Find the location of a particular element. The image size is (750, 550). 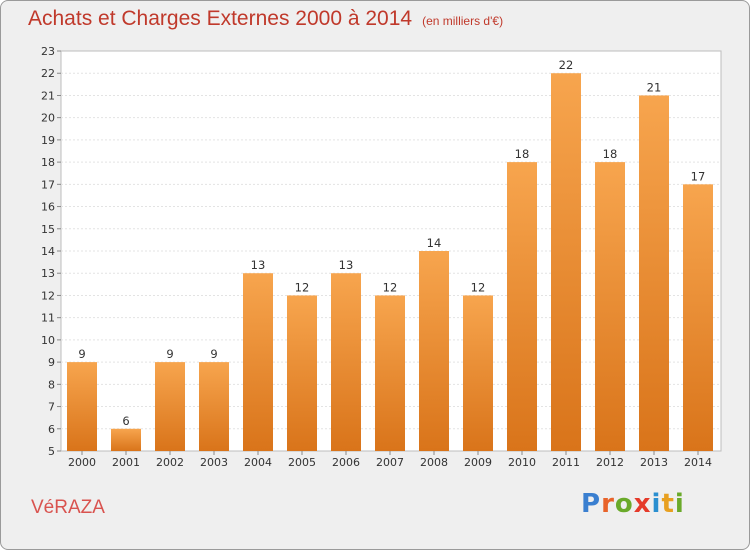

x-tick-label: 2002 is located at coordinates (170, 462).